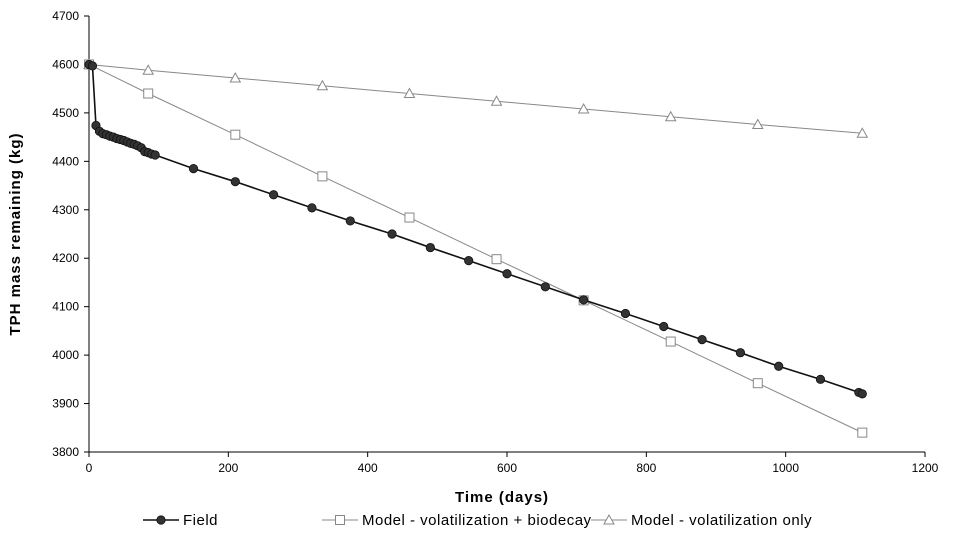  I want to click on legend-item: Model - volatilization only, so click(701, 520).